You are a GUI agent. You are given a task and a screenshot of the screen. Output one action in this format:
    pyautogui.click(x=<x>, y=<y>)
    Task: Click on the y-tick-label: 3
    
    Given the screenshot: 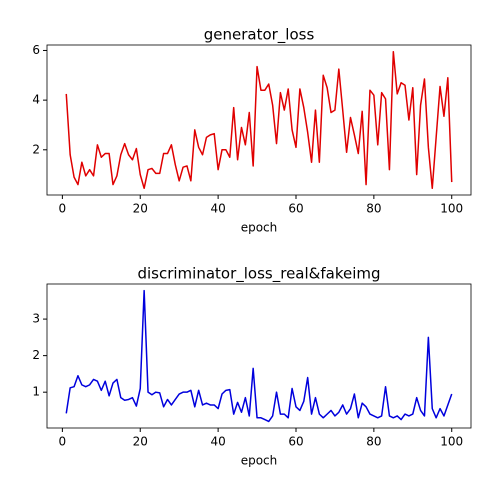 What is the action you would take?
    pyautogui.click(x=36, y=319)
    